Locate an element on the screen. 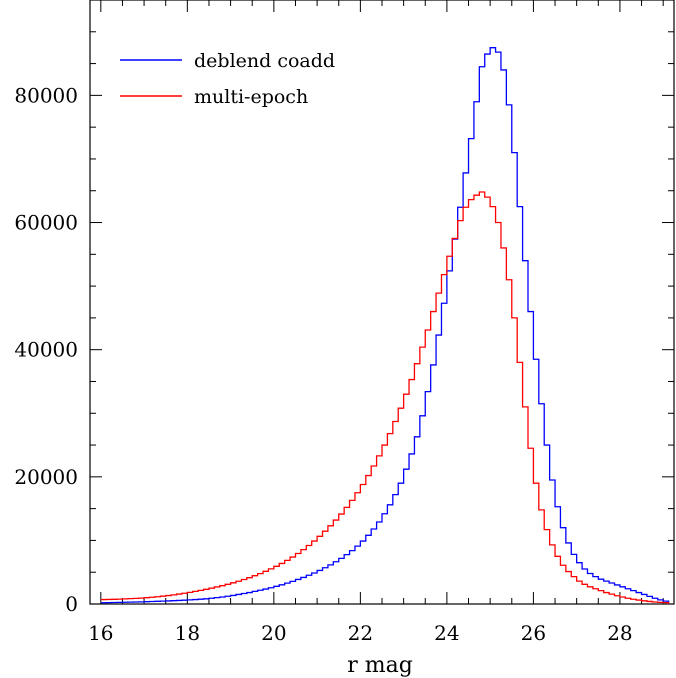 Image resolution: width=676 pixels, height=678 pixels. legend-label-deblend-coadd: deblend coadd is located at coordinates (264, 61).